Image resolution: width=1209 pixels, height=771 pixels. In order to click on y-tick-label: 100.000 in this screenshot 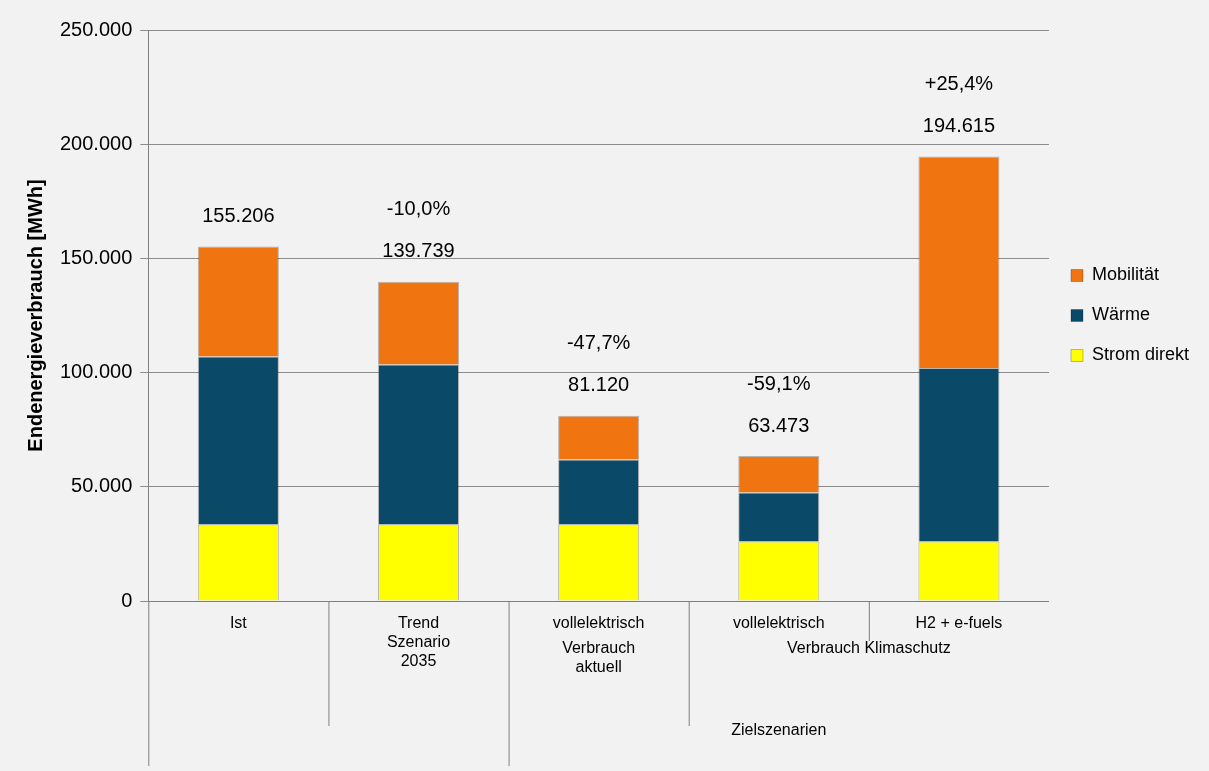, I will do `click(96, 371)`.